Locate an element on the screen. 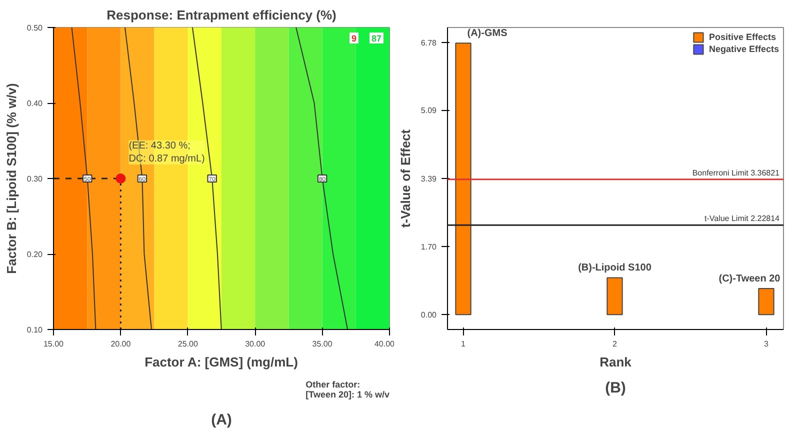 The width and height of the screenshot is (788, 433). annotation: (C)-Tween 20 is located at coordinates (749, 279).